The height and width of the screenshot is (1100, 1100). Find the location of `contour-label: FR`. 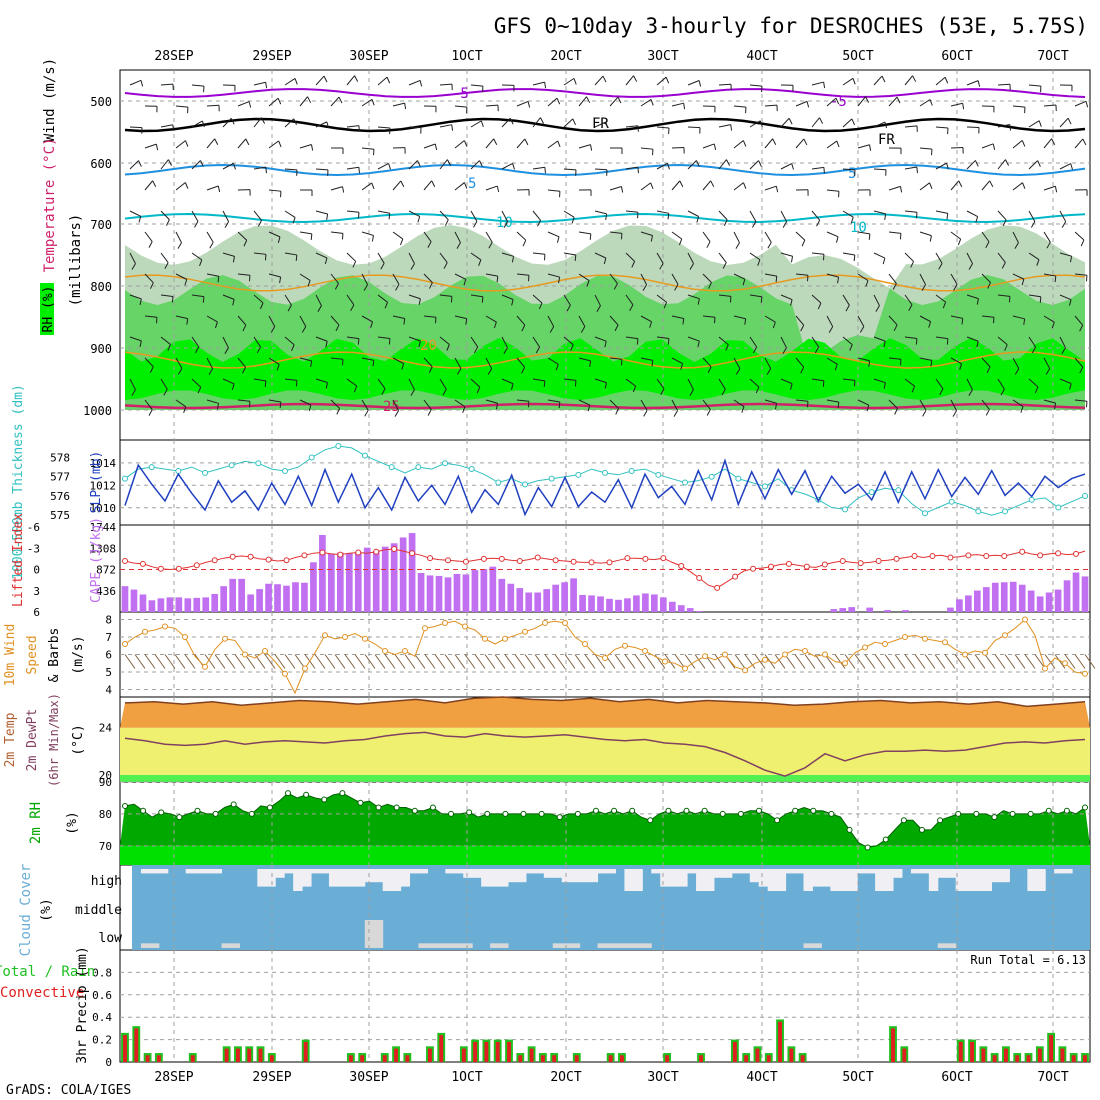

contour-label: FR is located at coordinates (886, 140).